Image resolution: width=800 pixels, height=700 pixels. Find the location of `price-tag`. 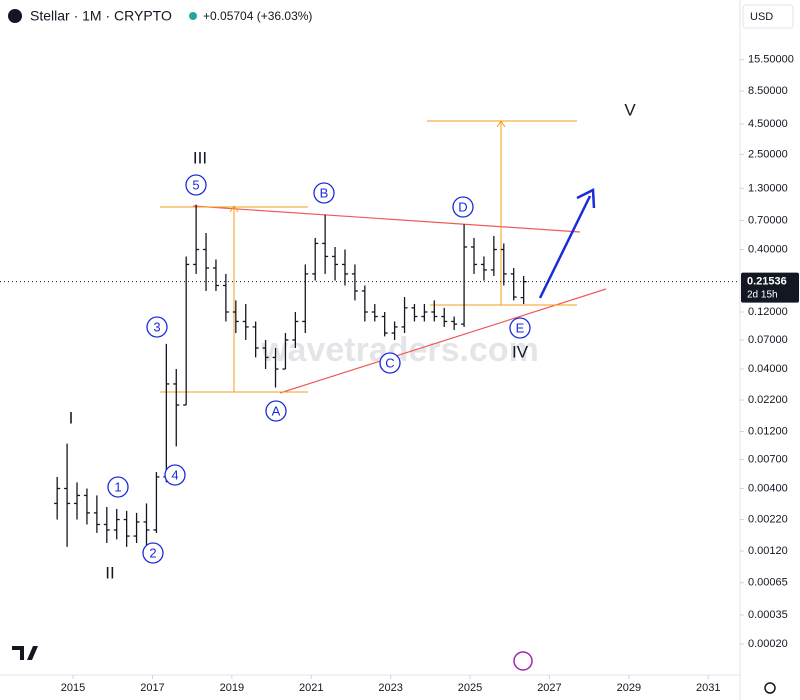

price-tag is located at coordinates (770, 287).